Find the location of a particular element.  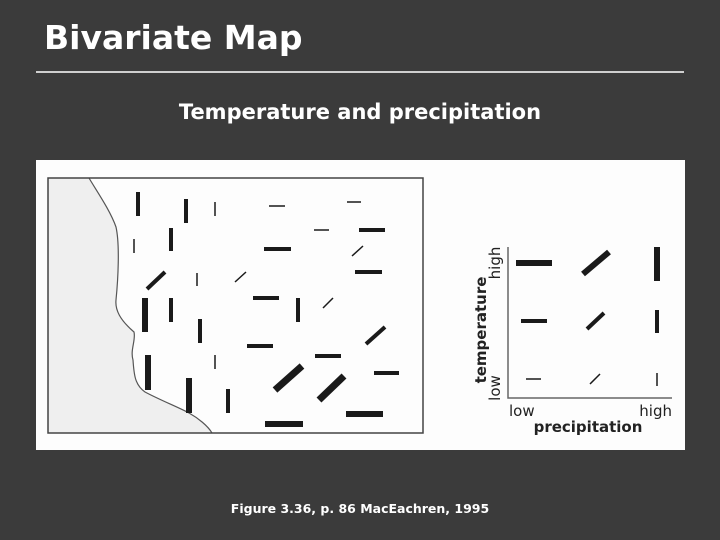

y-high-label: high is located at coordinates (495, 263).